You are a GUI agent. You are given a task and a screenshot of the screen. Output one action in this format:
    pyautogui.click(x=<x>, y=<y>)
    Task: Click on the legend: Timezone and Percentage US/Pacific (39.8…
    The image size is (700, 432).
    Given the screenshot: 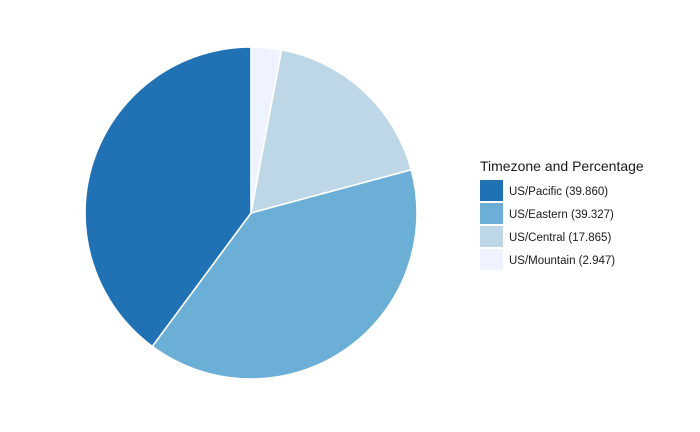 What is the action you would take?
    pyautogui.click(x=562, y=214)
    